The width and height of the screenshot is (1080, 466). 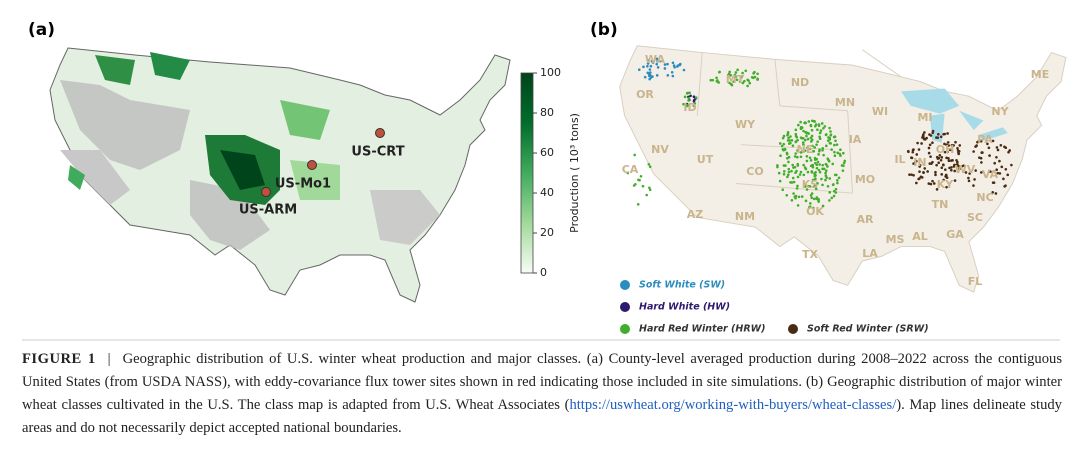 I want to click on figure-label: FIGURE 1, so click(x=59, y=359).